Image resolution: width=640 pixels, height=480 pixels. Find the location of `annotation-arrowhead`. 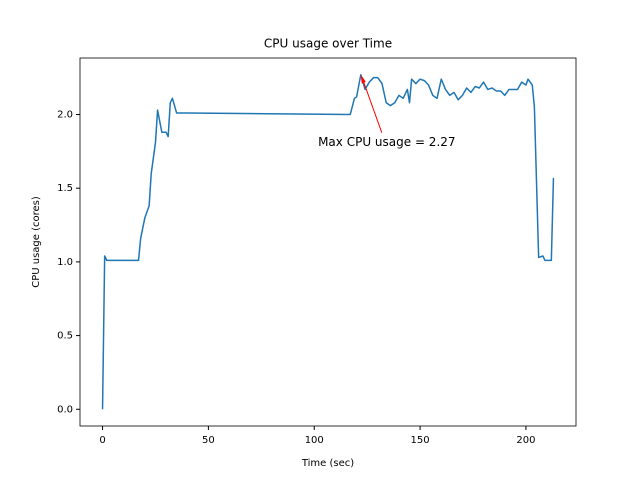

annotation-arrowhead is located at coordinates (363, 79).